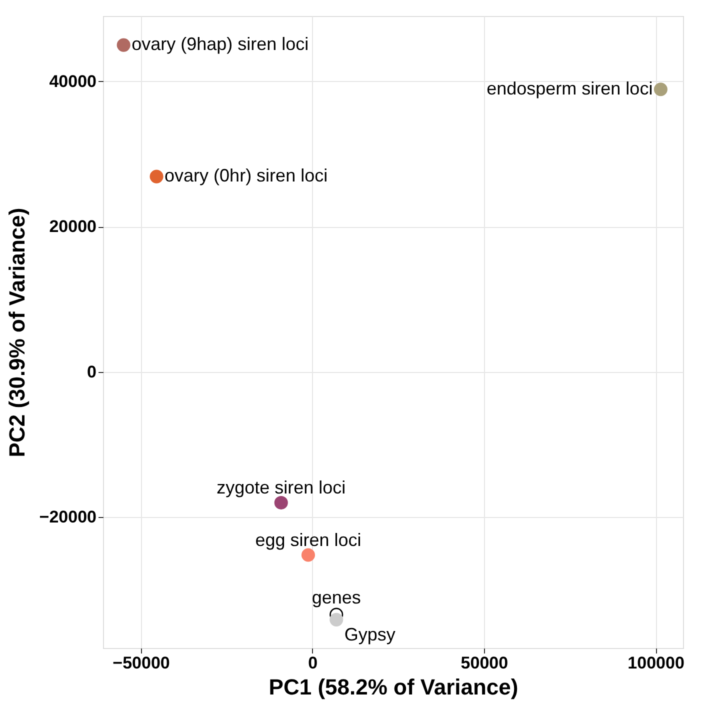 The height and width of the screenshot is (715, 728). Describe the element at coordinates (91, 372) in the screenshot. I see `y-tick-label: 0` at that location.